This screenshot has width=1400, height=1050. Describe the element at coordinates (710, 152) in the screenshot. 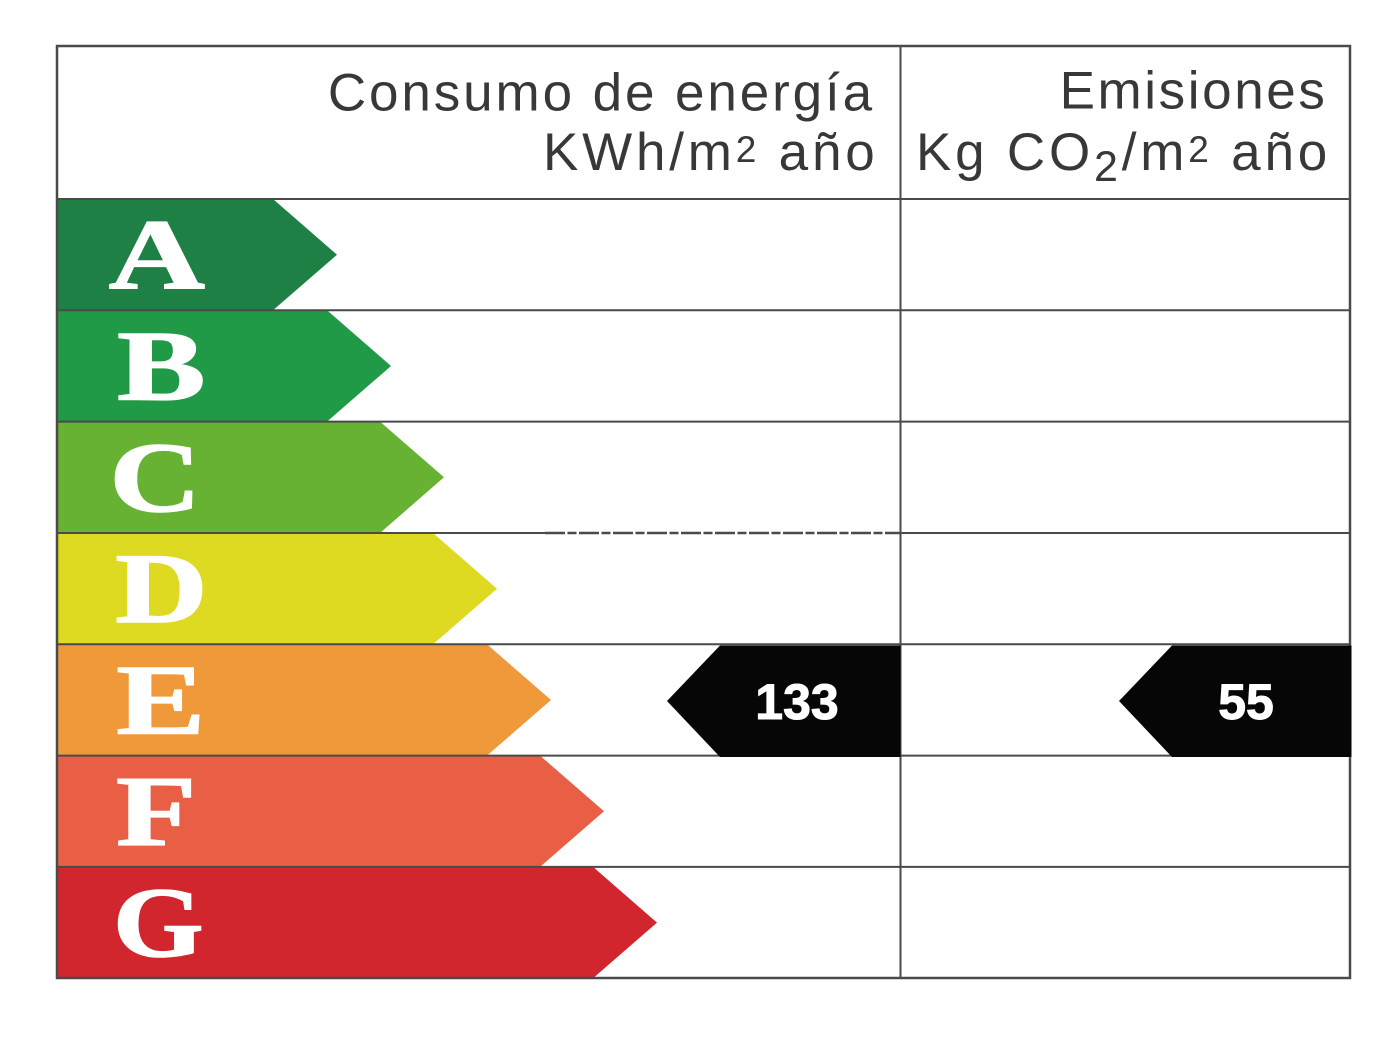

I see `svg-text: KWh/m2 año` at that location.